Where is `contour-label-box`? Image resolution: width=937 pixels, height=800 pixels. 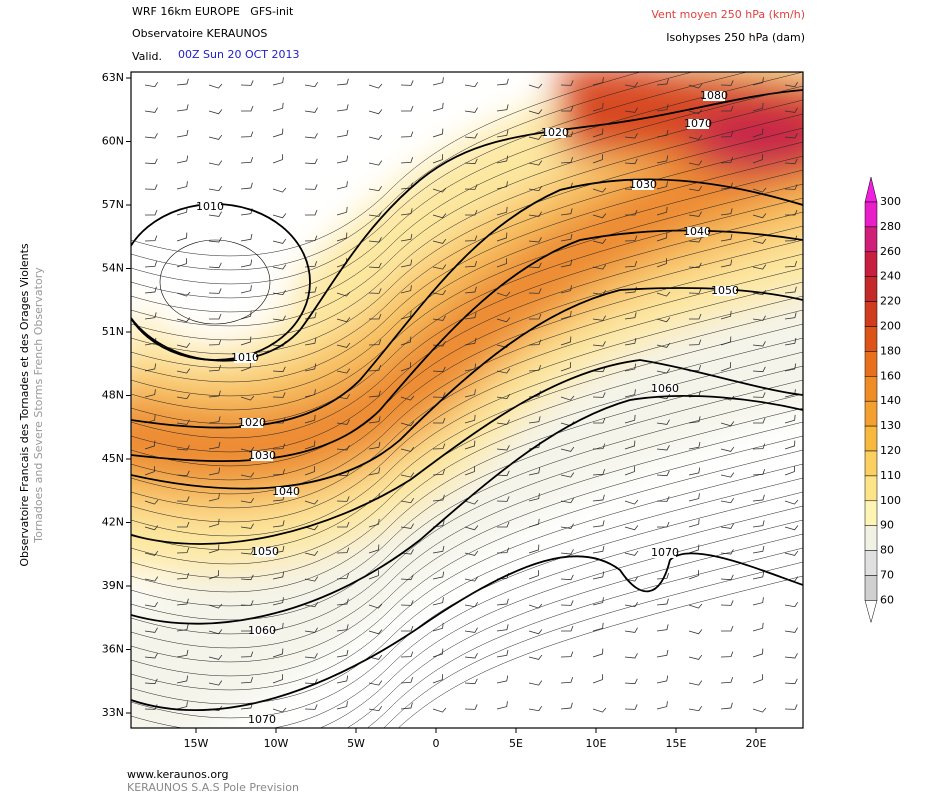
contour-label-box is located at coordinates (262, 631).